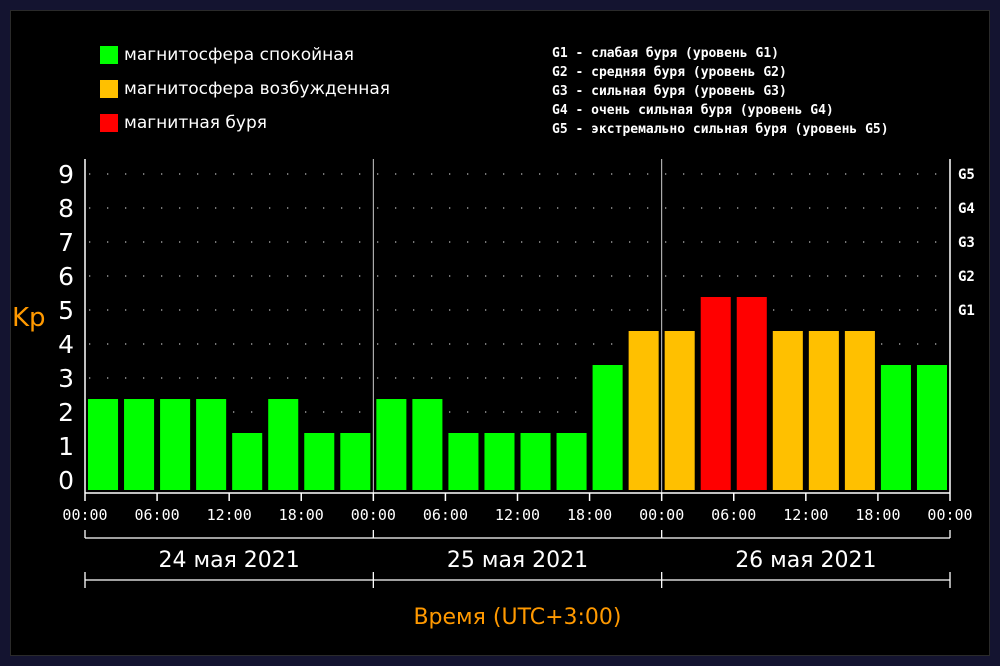  What do you see at coordinates (665, 53) in the screenshot?
I see `storm-level-g1: G1 - слабая буря (уровень G1)` at bounding box center [665, 53].